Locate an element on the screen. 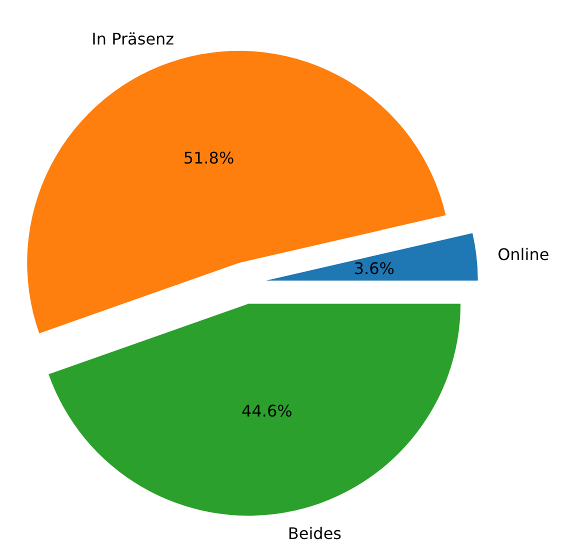 The image size is (574, 553). slice-label: In Präsenz is located at coordinates (133, 38).